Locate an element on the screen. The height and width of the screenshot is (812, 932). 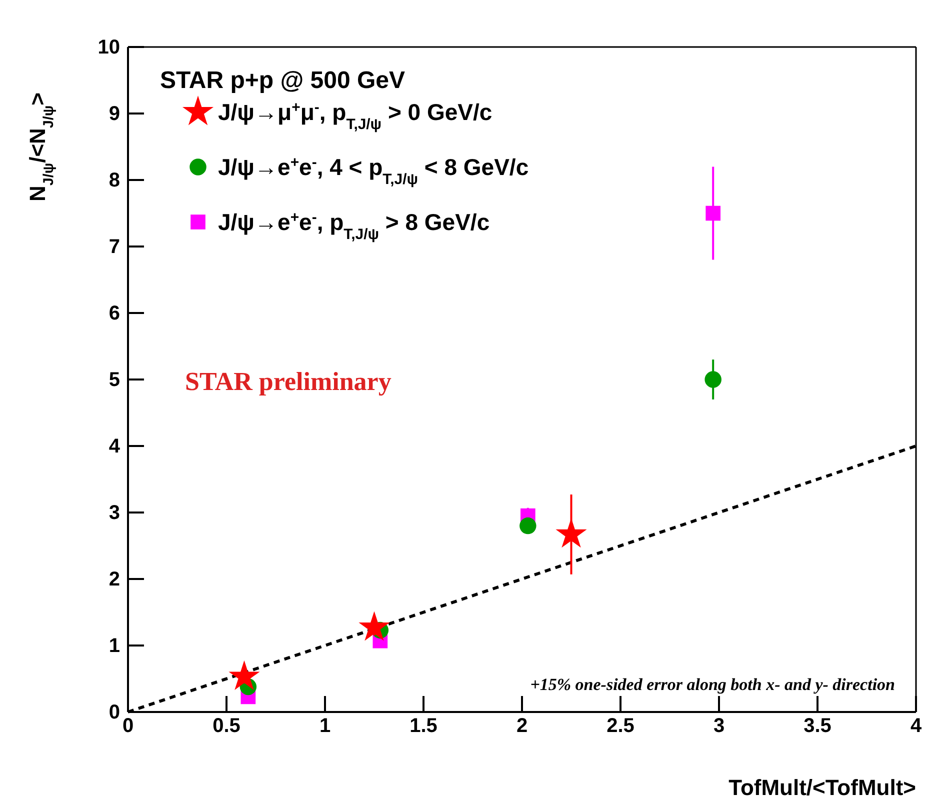
text: STAR p+p @ 500 GeV is located at coordinates (283, 80).